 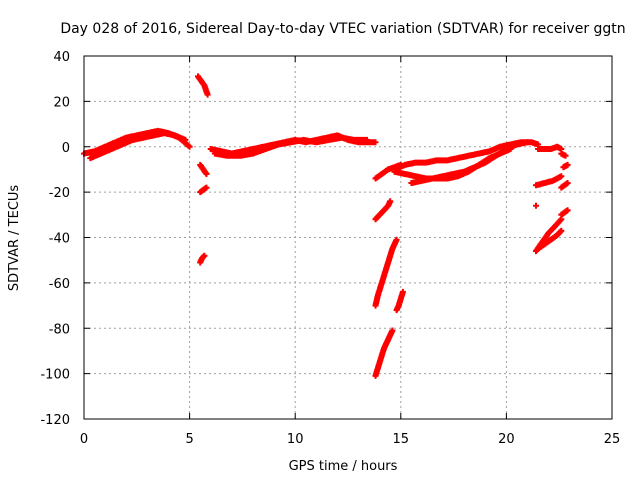 I want to click on x-tick-label: 10, so click(x=295, y=439).